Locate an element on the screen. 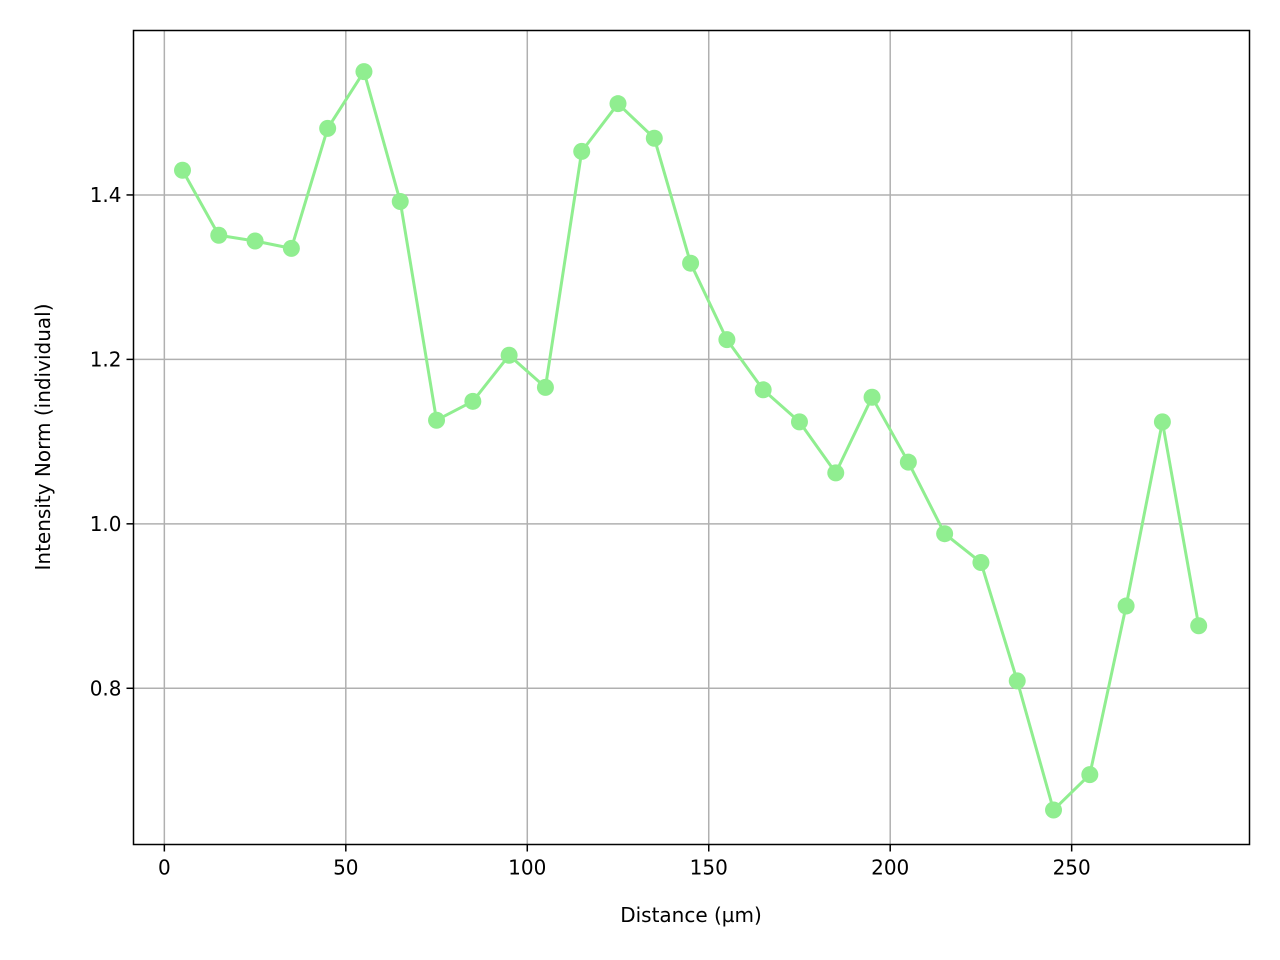  x-tick-label: 150 is located at coordinates (709, 868).